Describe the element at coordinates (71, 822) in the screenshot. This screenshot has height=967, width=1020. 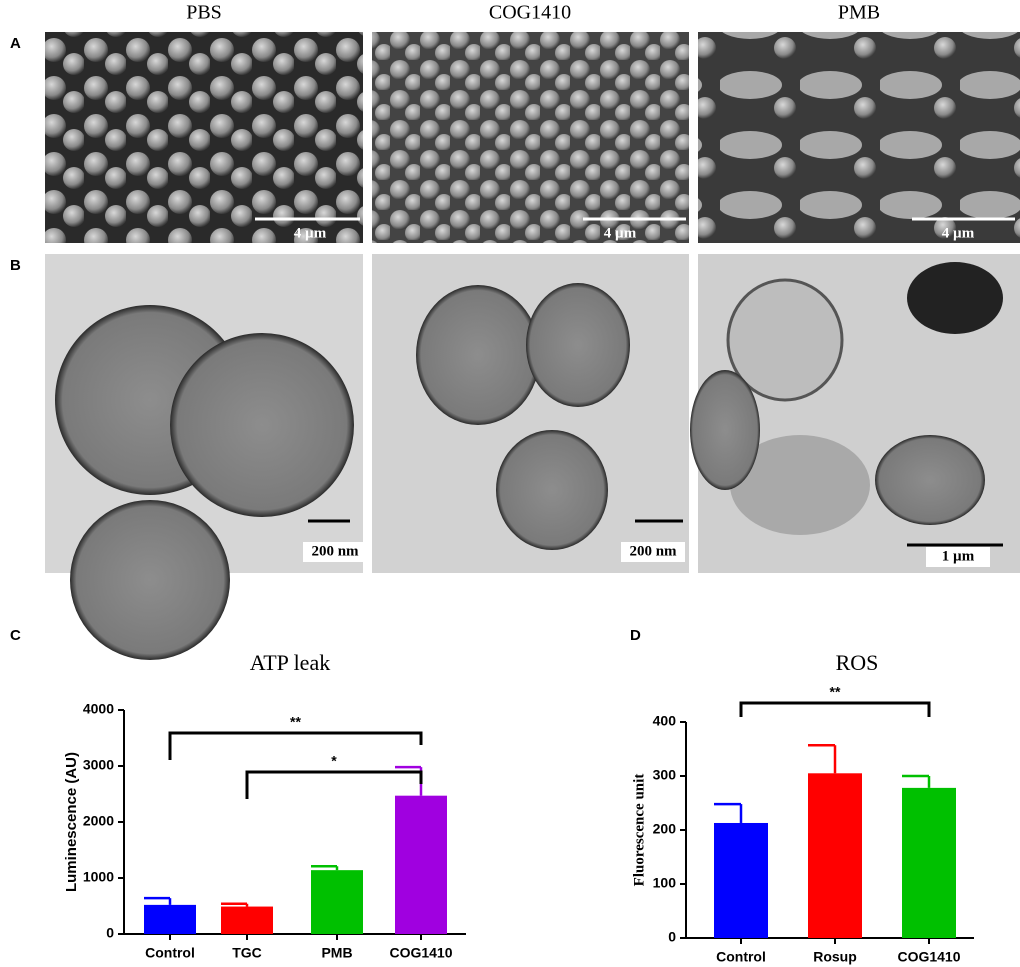
I see `y-axis-label: Luminescence (AU)` at that location.